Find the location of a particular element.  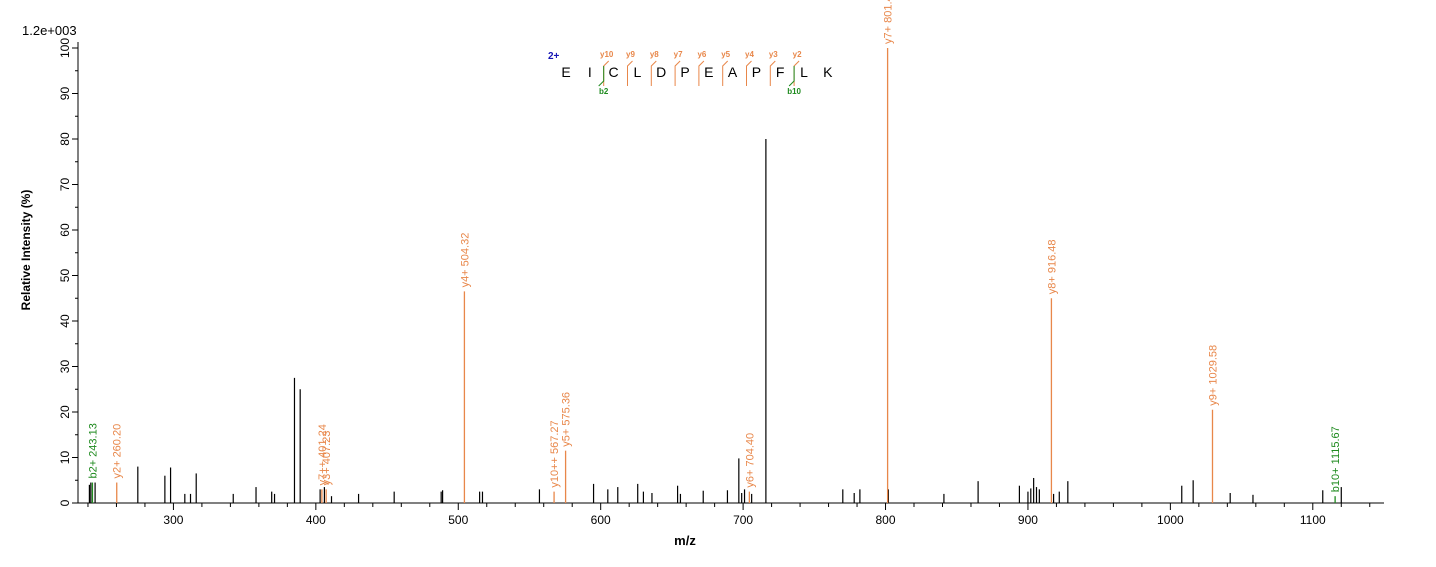

y-ion-label: y7++ 401.24 is located at coordinates (323, 454).